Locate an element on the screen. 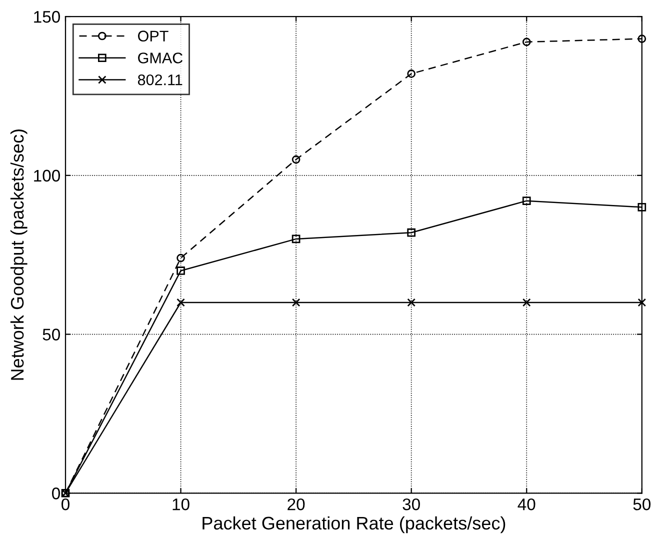 This screenshot has width=655, height=551. legend-label: OPT is located at coordinates (153, 36).